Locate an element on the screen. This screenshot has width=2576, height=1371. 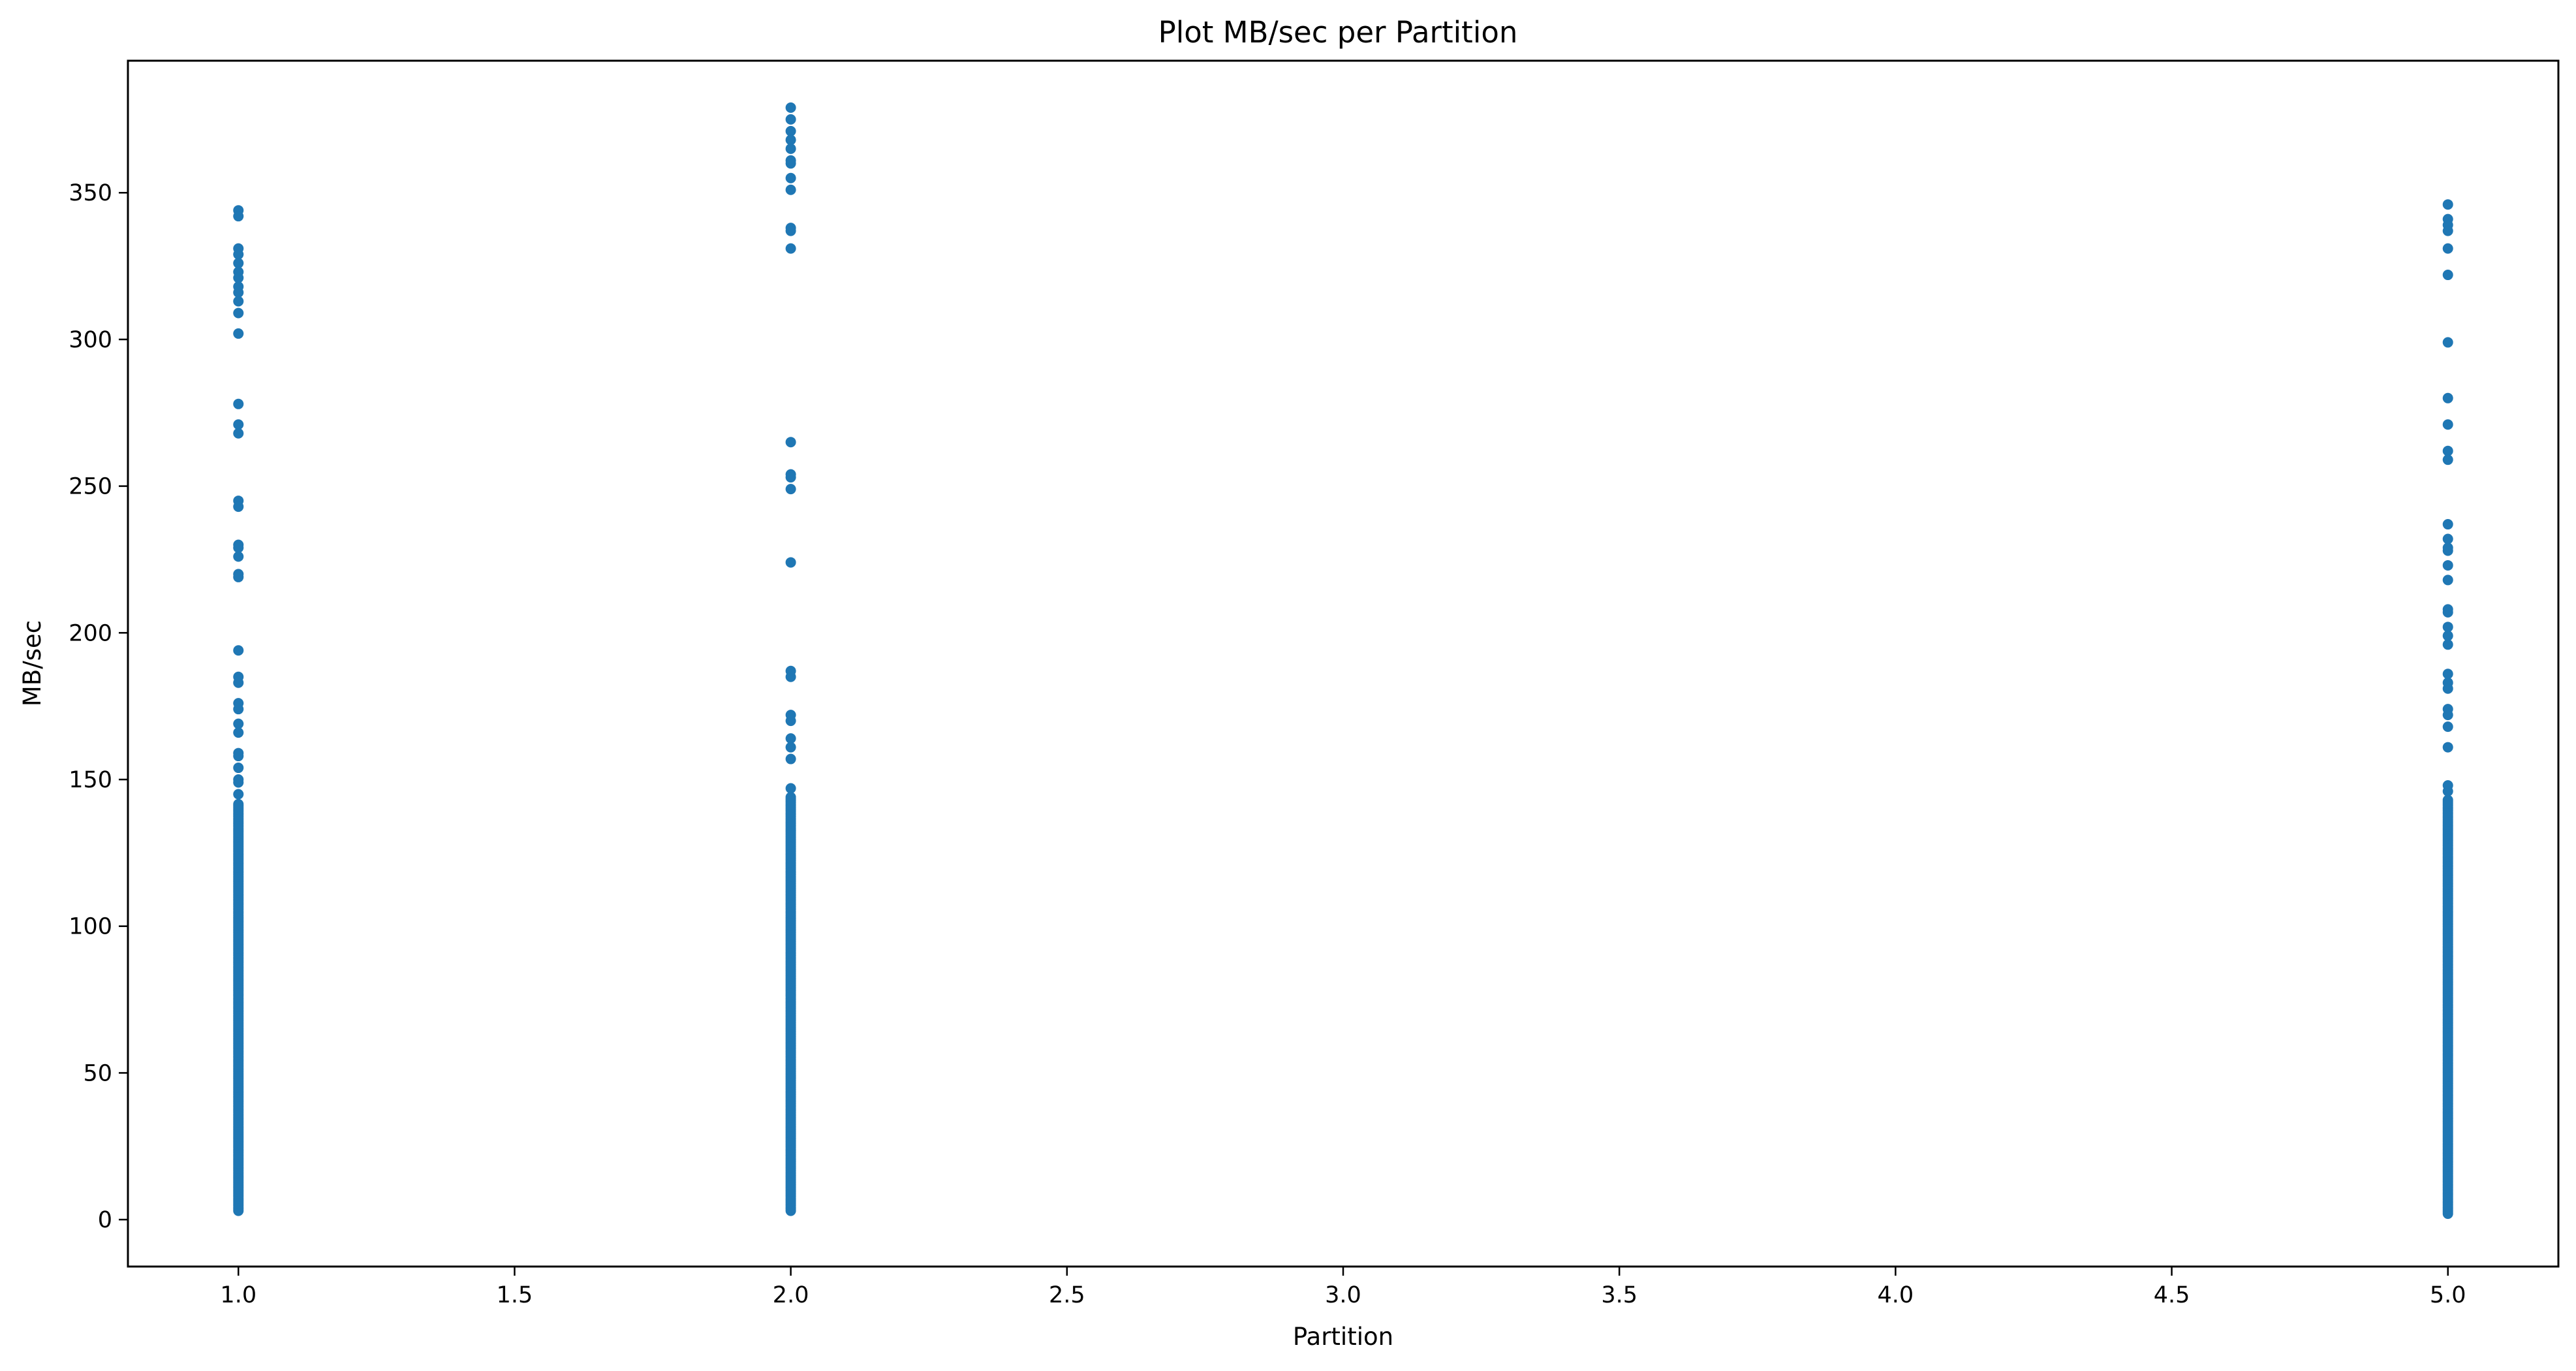
x-axis-ticks: 1.0 1.5 2.0 2.5 3.0 3.5 4.0 4.5 5.0 is located at coordinates (1343, 1287).